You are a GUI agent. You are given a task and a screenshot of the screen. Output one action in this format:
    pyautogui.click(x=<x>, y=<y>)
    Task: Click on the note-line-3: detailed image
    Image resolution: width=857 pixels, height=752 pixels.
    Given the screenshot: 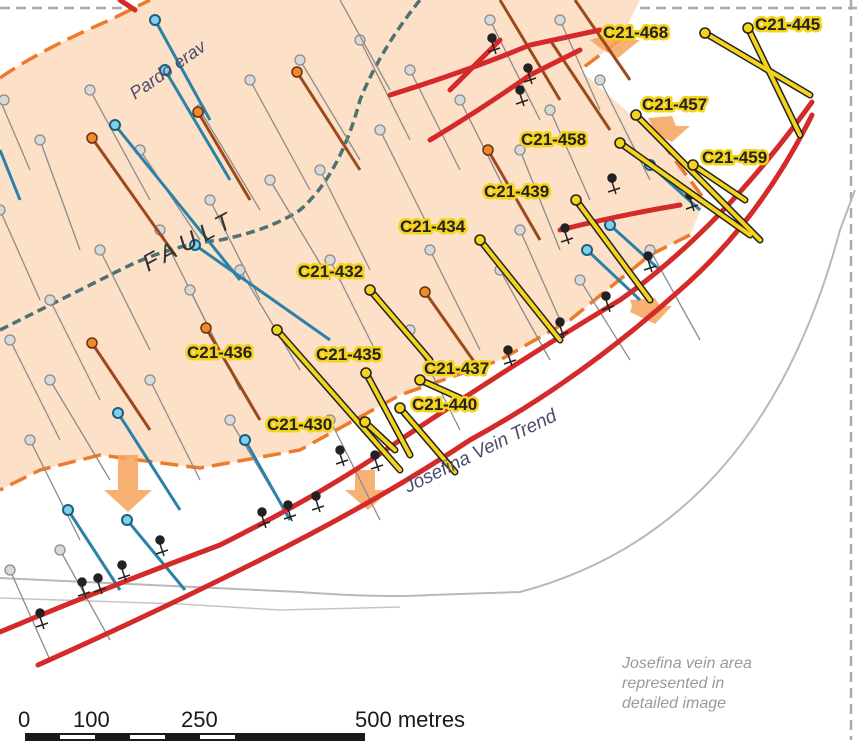 What is the action you would take?
    pyautogui.click(x=674, y=703)
    